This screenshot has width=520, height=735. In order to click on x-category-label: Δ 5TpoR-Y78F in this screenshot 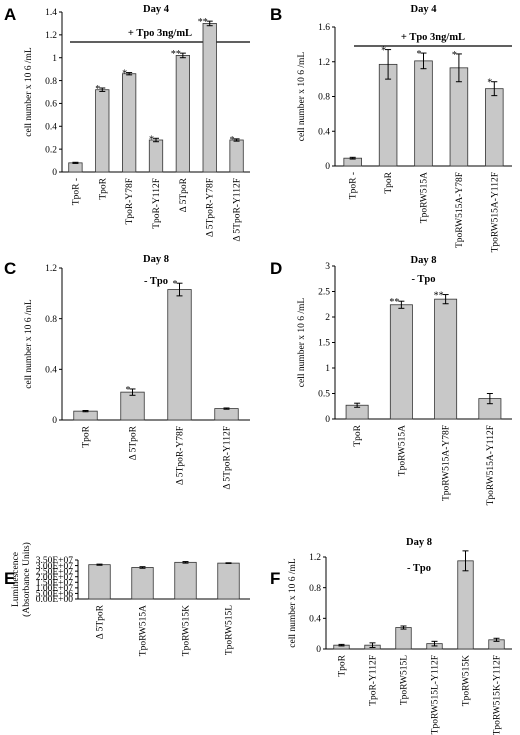, I will do `click(181, 455)`.